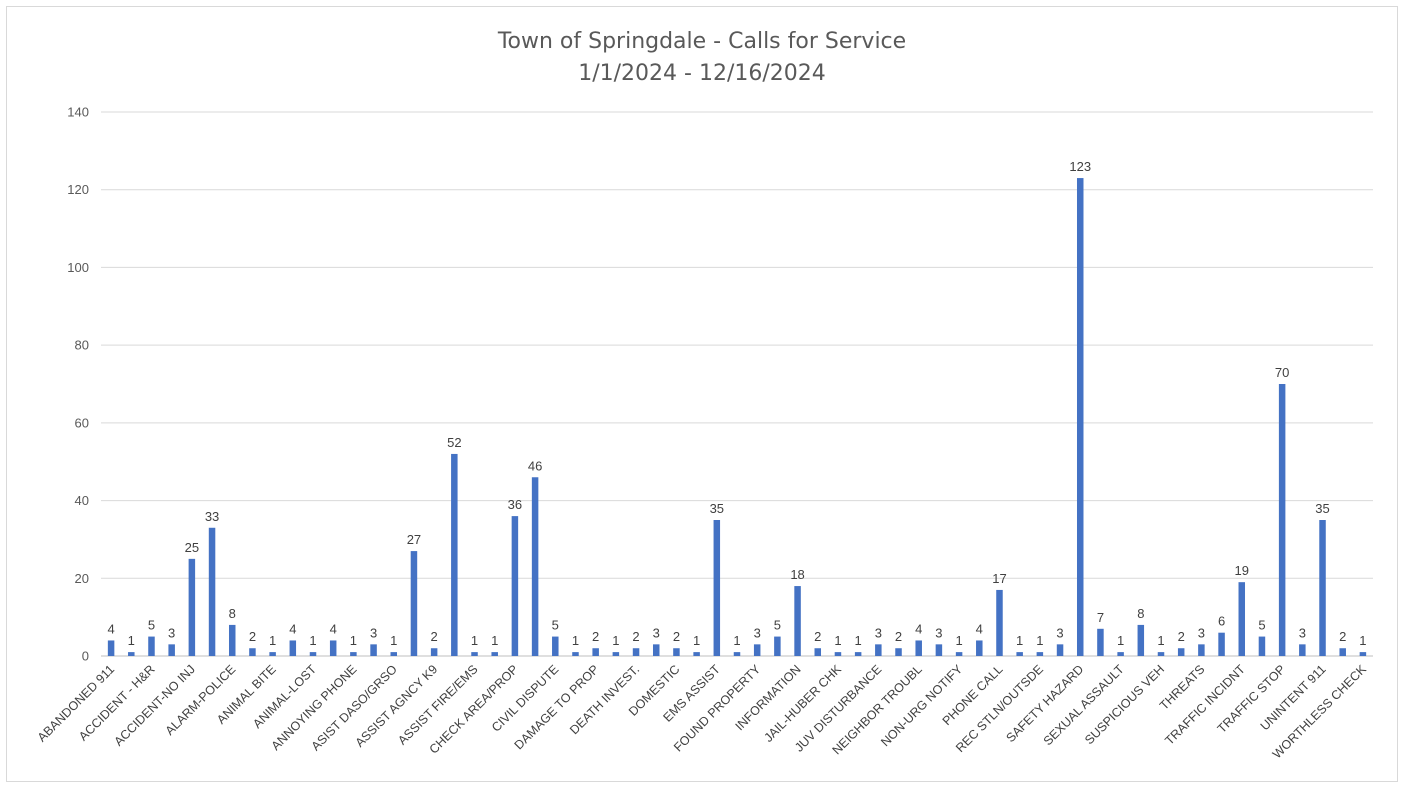  What do you see at coordinates (192, 547) in the screenshot?
I see `data-label: 25` at bounding box center [192, 547].